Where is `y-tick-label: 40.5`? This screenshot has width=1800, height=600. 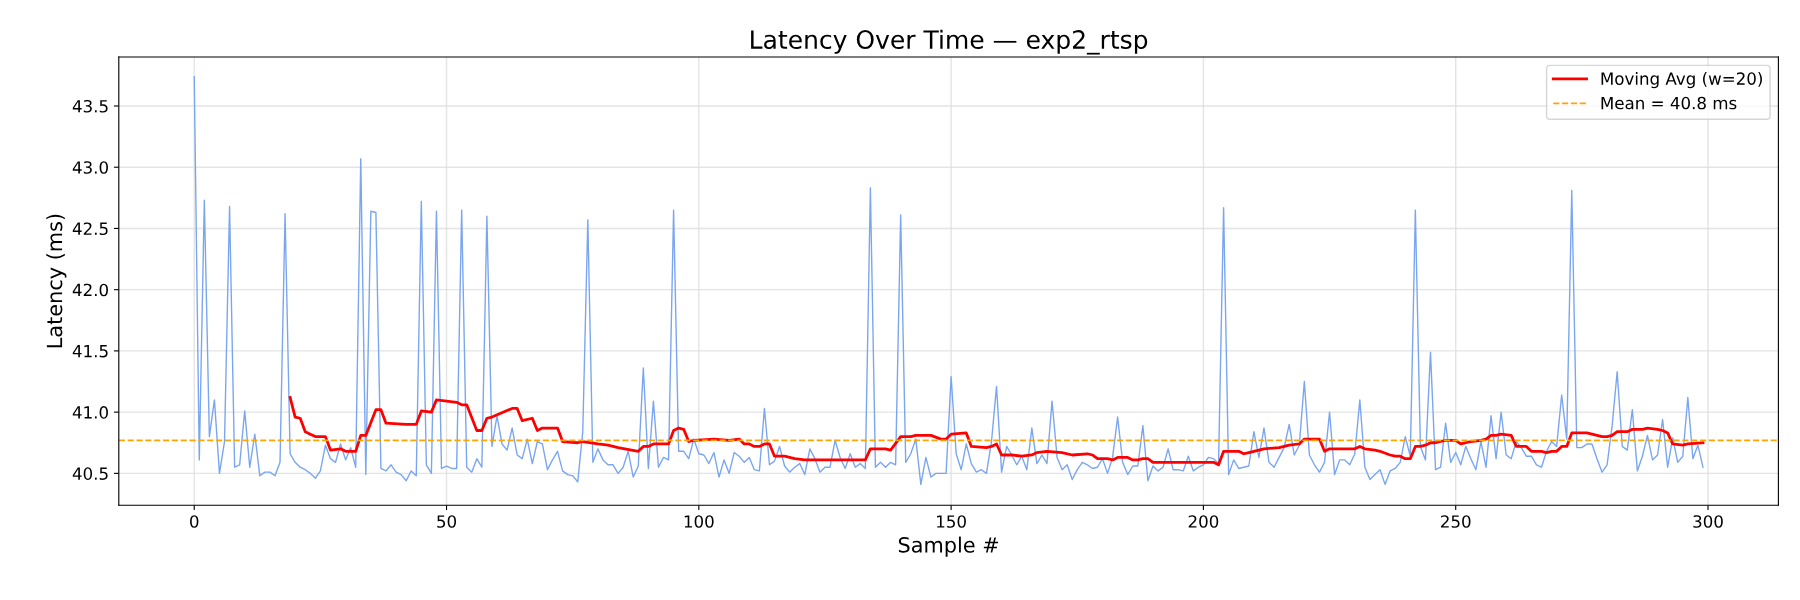
y-tick-label: 40.5 is located at coordinates (90, 473).